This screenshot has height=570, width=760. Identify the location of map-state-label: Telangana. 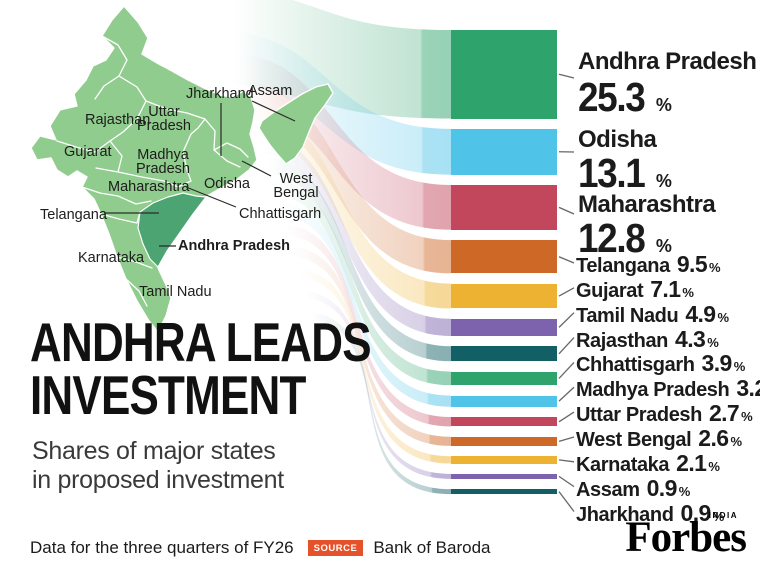
(74, 215).